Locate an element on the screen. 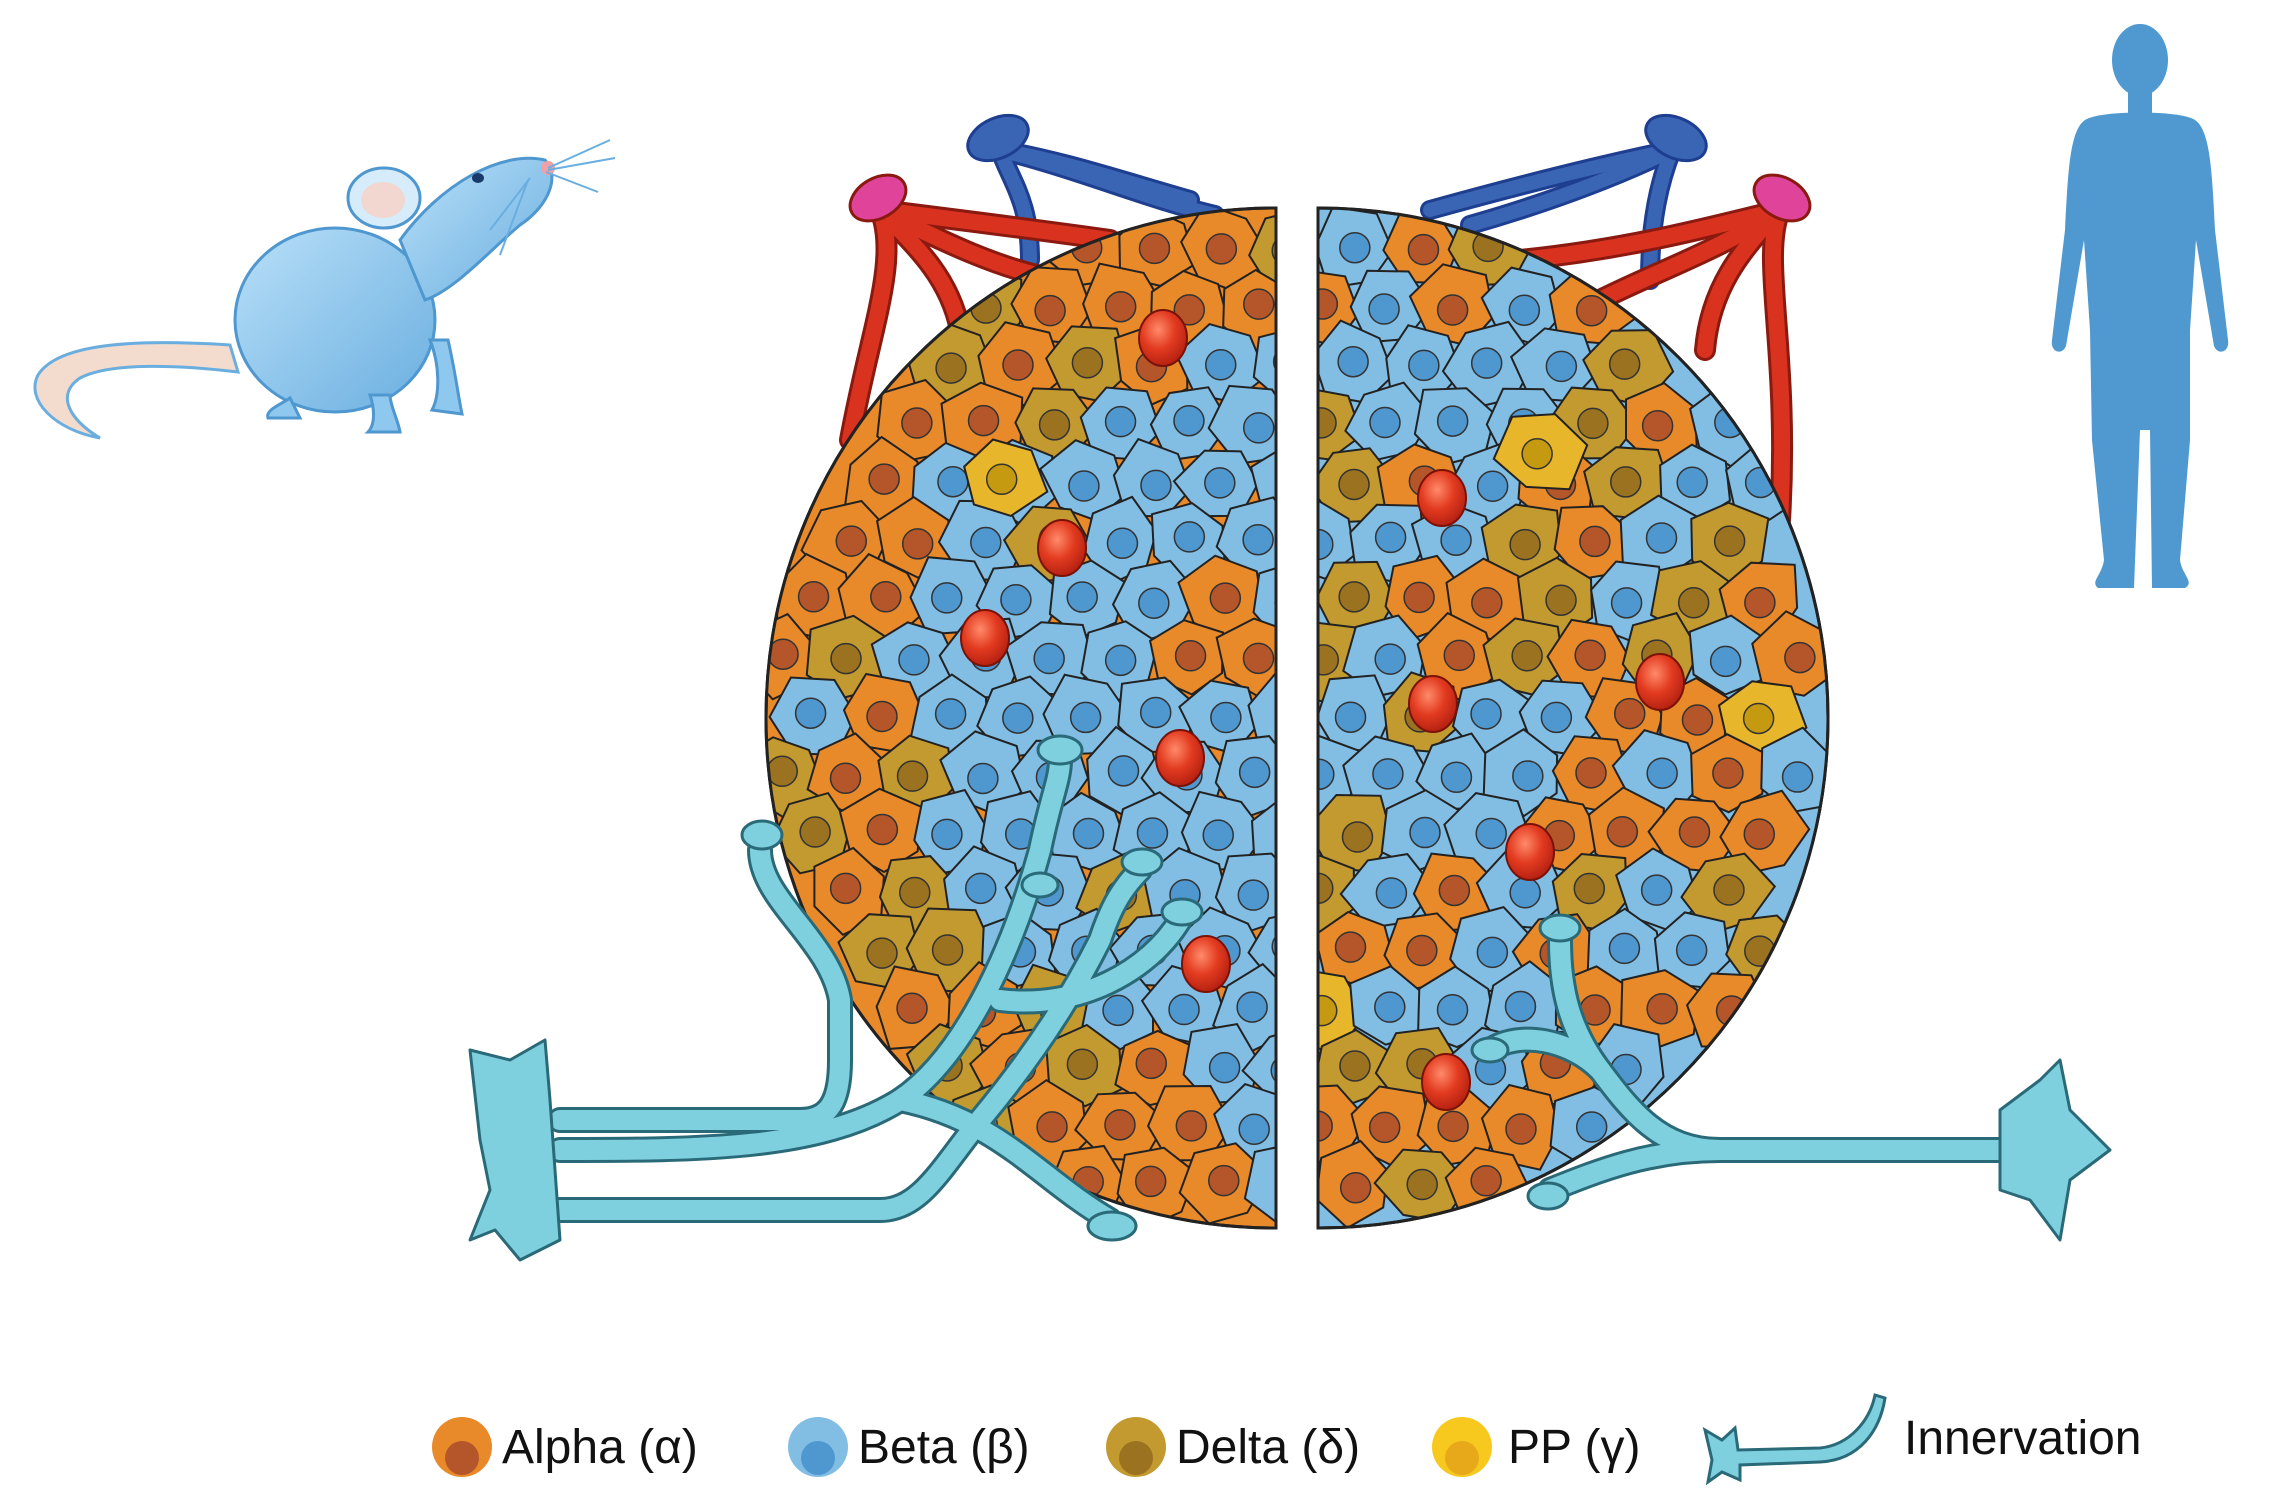  neuron-icon is located at coordinates (1794, 1439).